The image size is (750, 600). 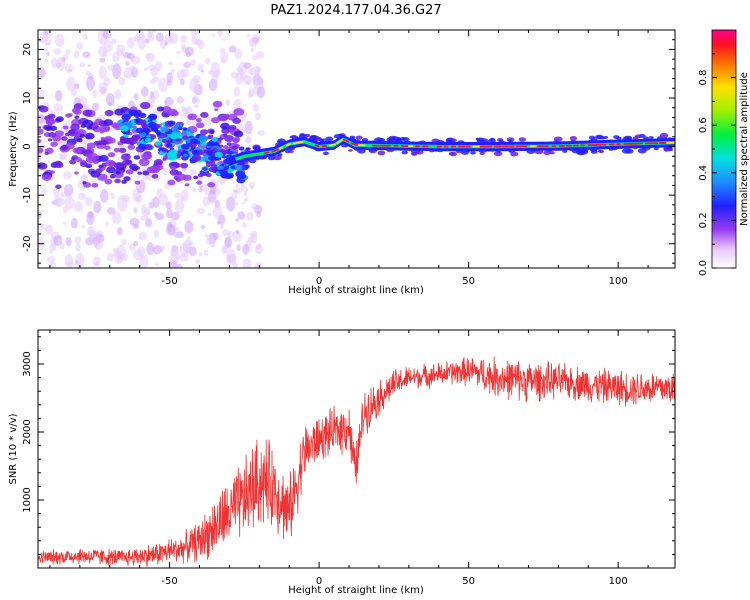 What do you see at coordinates (27, 98) in the screenshot?
I see `spectrogram-ytick-label: 10` at bounding box center [27, 98].